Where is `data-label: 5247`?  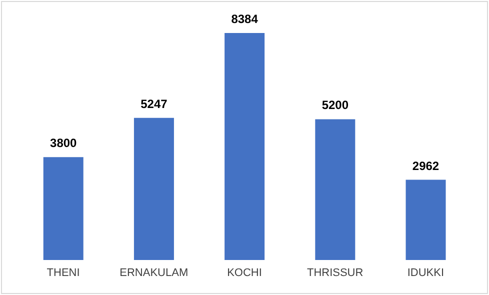 data-label: 5247 is located at coordinates (154, 103).